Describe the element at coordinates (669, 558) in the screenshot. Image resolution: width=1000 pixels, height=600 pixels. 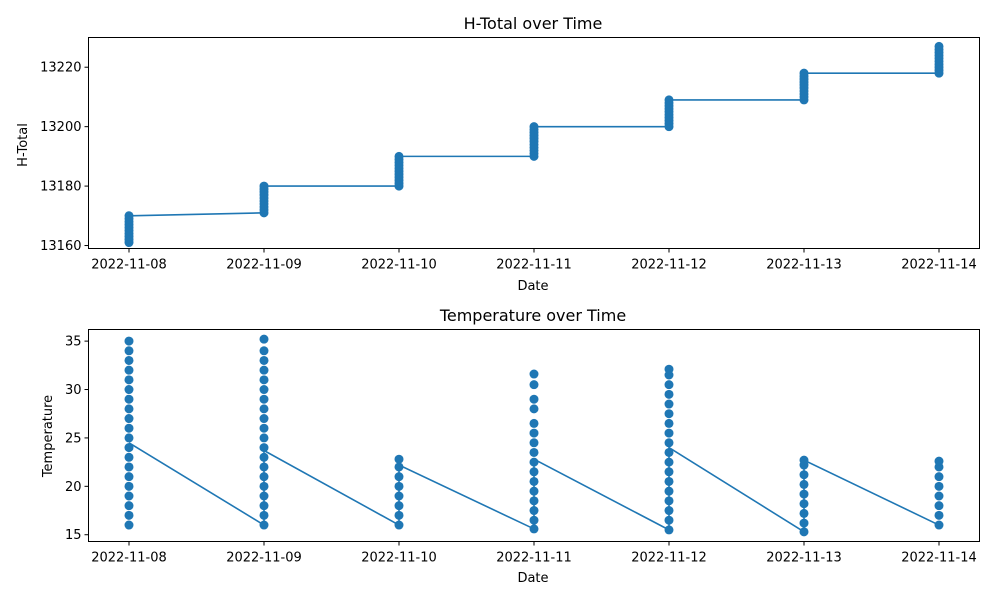
I see `temperature-x-tick-label: 2022-11-12` at that location.